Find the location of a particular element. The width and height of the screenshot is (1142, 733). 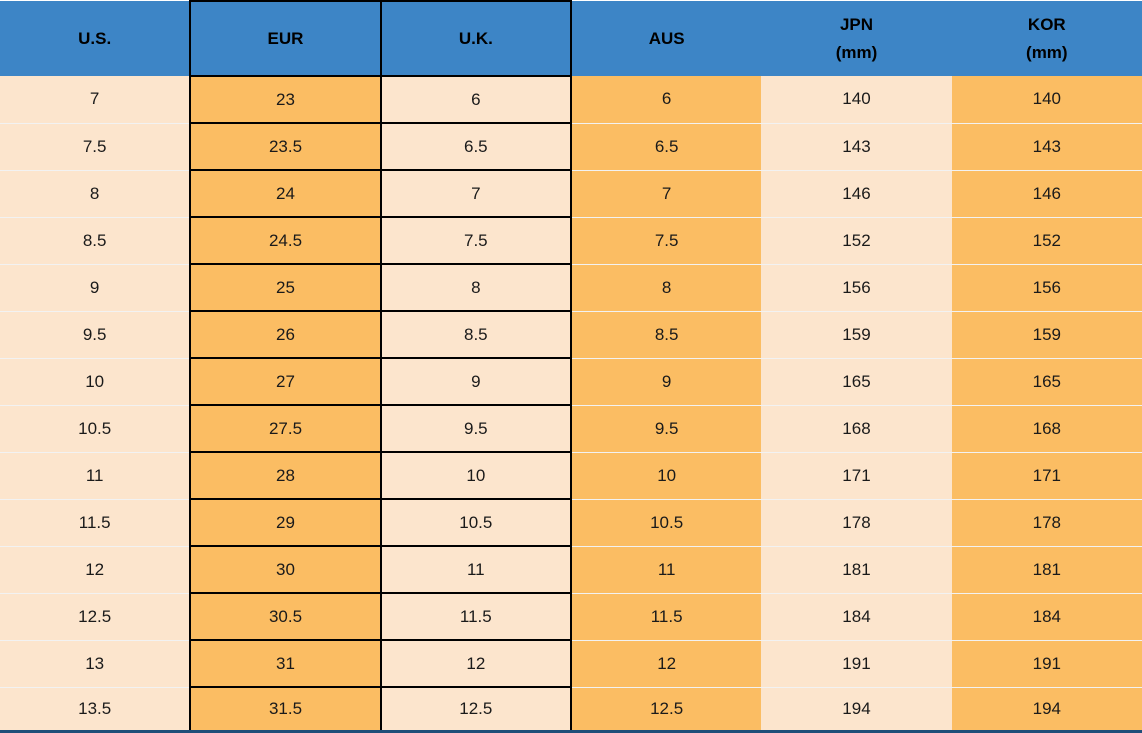

header-label-aus: AUS is located at coordinates (666, 38).